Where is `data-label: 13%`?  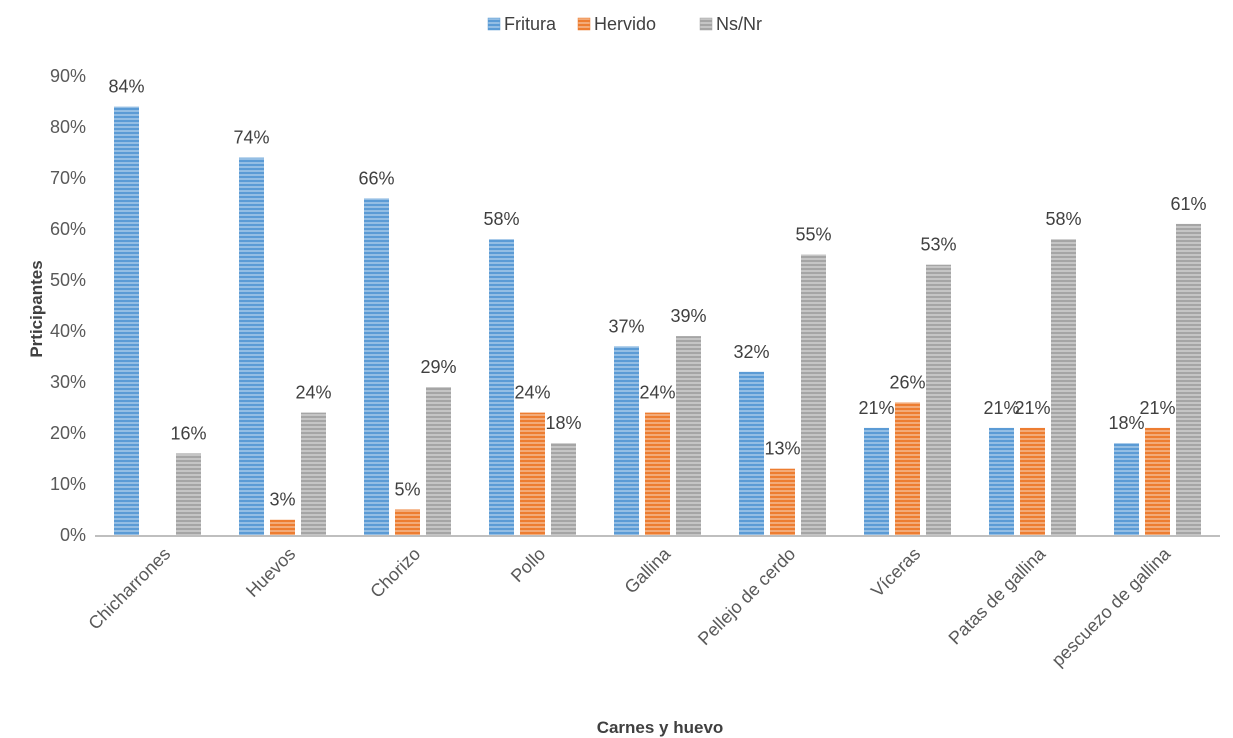
data-label: 13% is located at coordinates (782, 449).